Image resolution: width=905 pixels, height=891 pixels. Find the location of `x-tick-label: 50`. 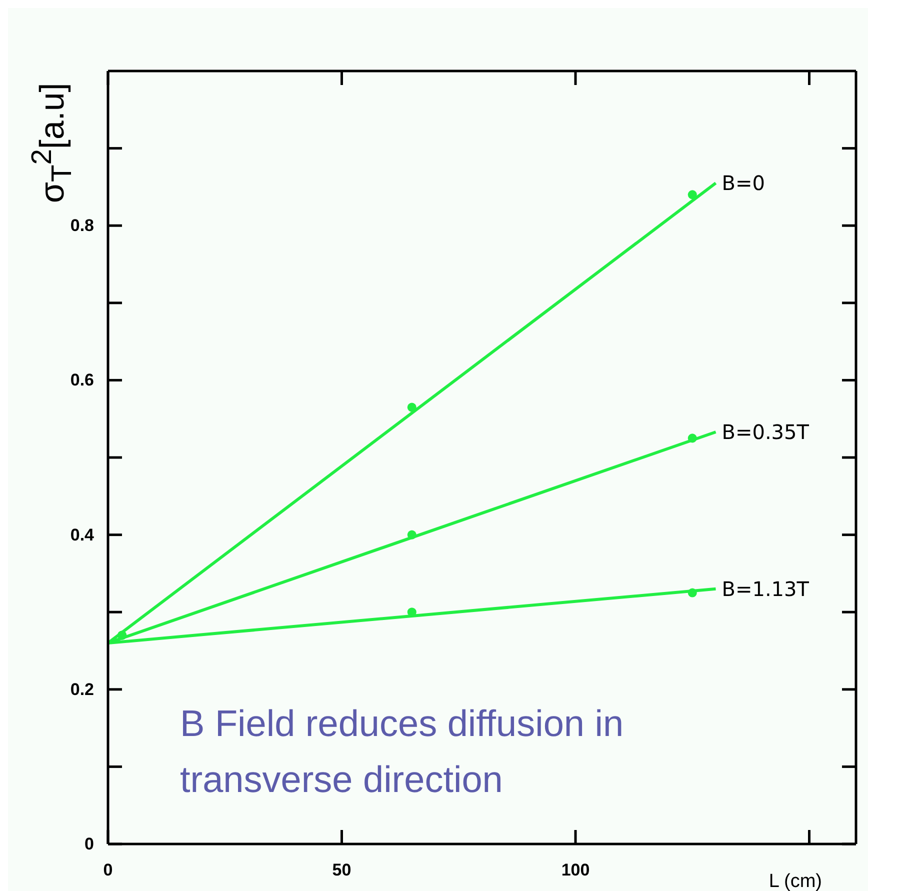

x-tick-label: 50 is located at coordinates (342, 870).